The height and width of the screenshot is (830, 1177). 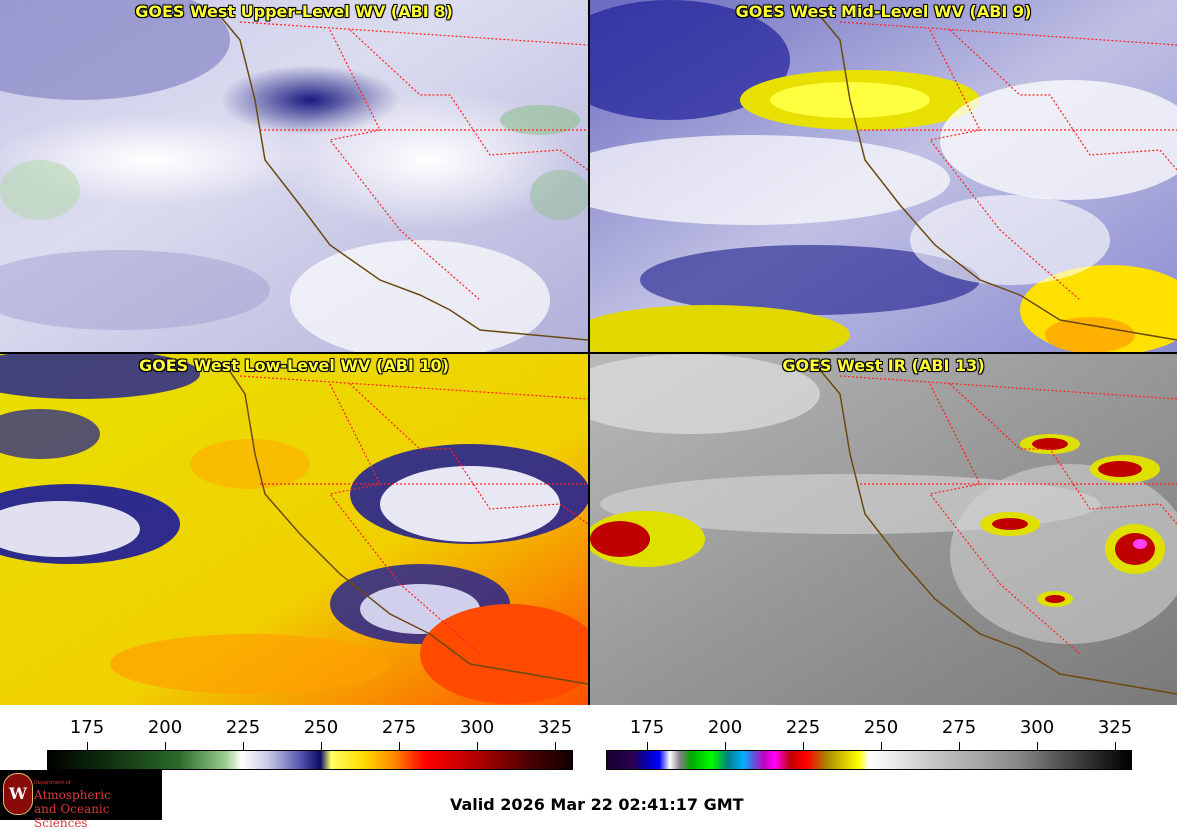 What do you see at coordinates (883, 365) in the screenshot?
I see `panel-title: GOES West IR (ABI 13)` at bounding box center [883, 365].